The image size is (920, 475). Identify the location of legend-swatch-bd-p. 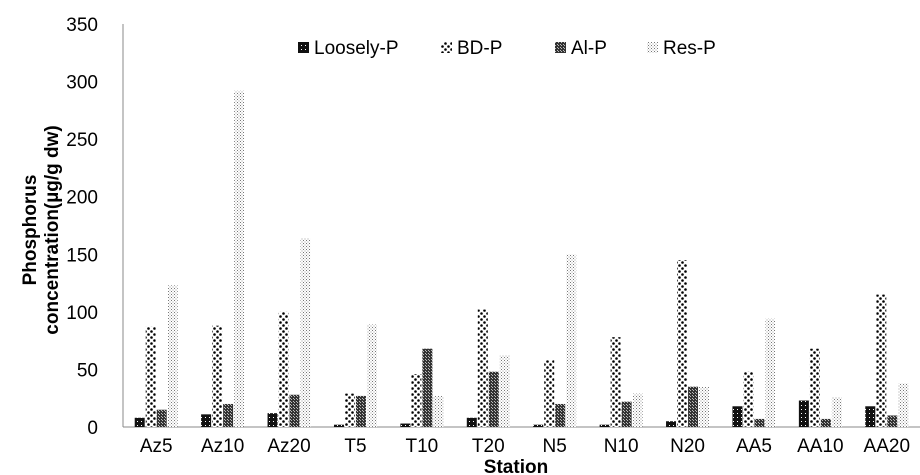
(446, 47).